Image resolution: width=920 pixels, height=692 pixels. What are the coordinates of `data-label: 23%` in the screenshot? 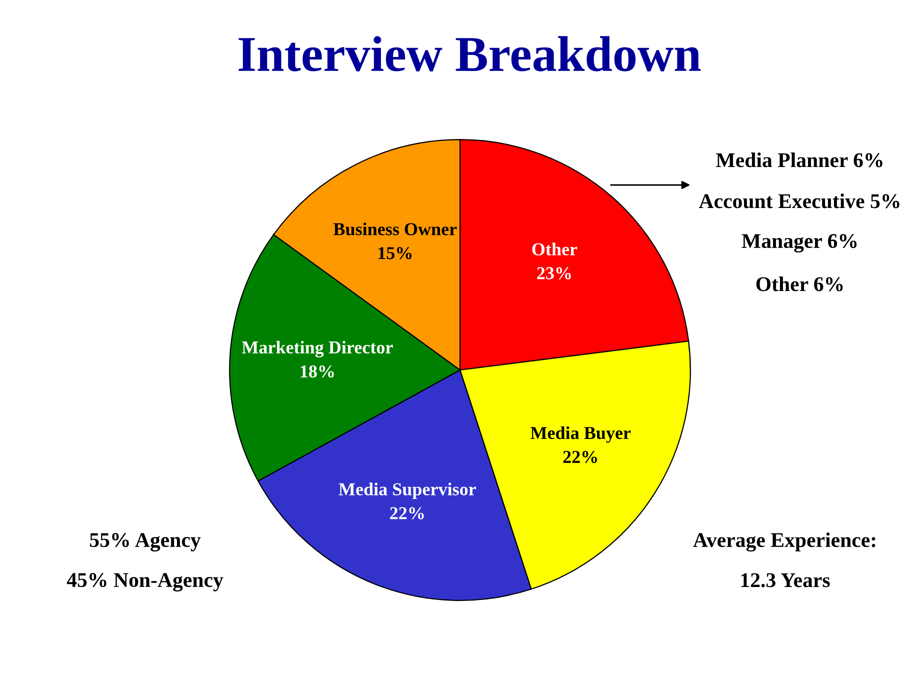 It's located at (554, 273).